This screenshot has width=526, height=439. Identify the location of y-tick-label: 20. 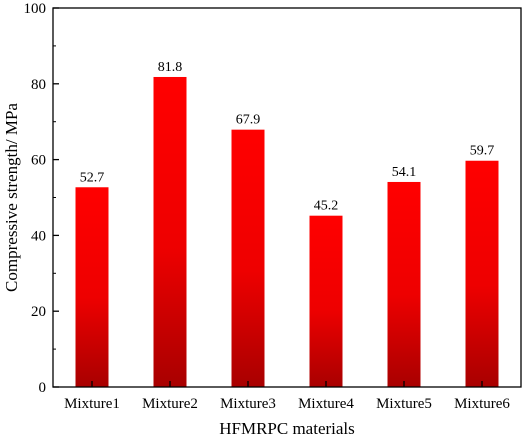
(38, 312).